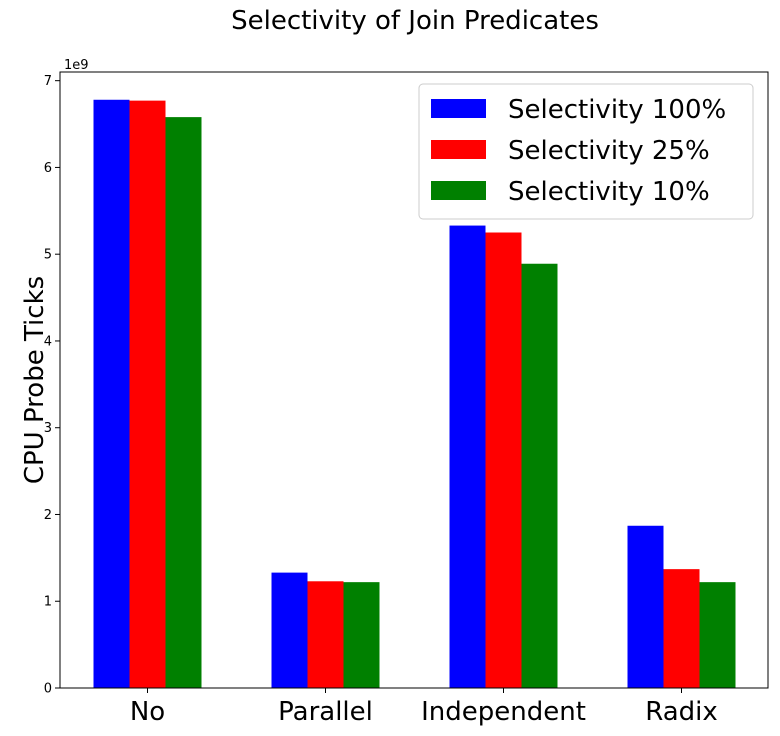  Describe the element at coordinates (503, 712) in the screenshot. I see `x-tick-label: Independent` at that location.